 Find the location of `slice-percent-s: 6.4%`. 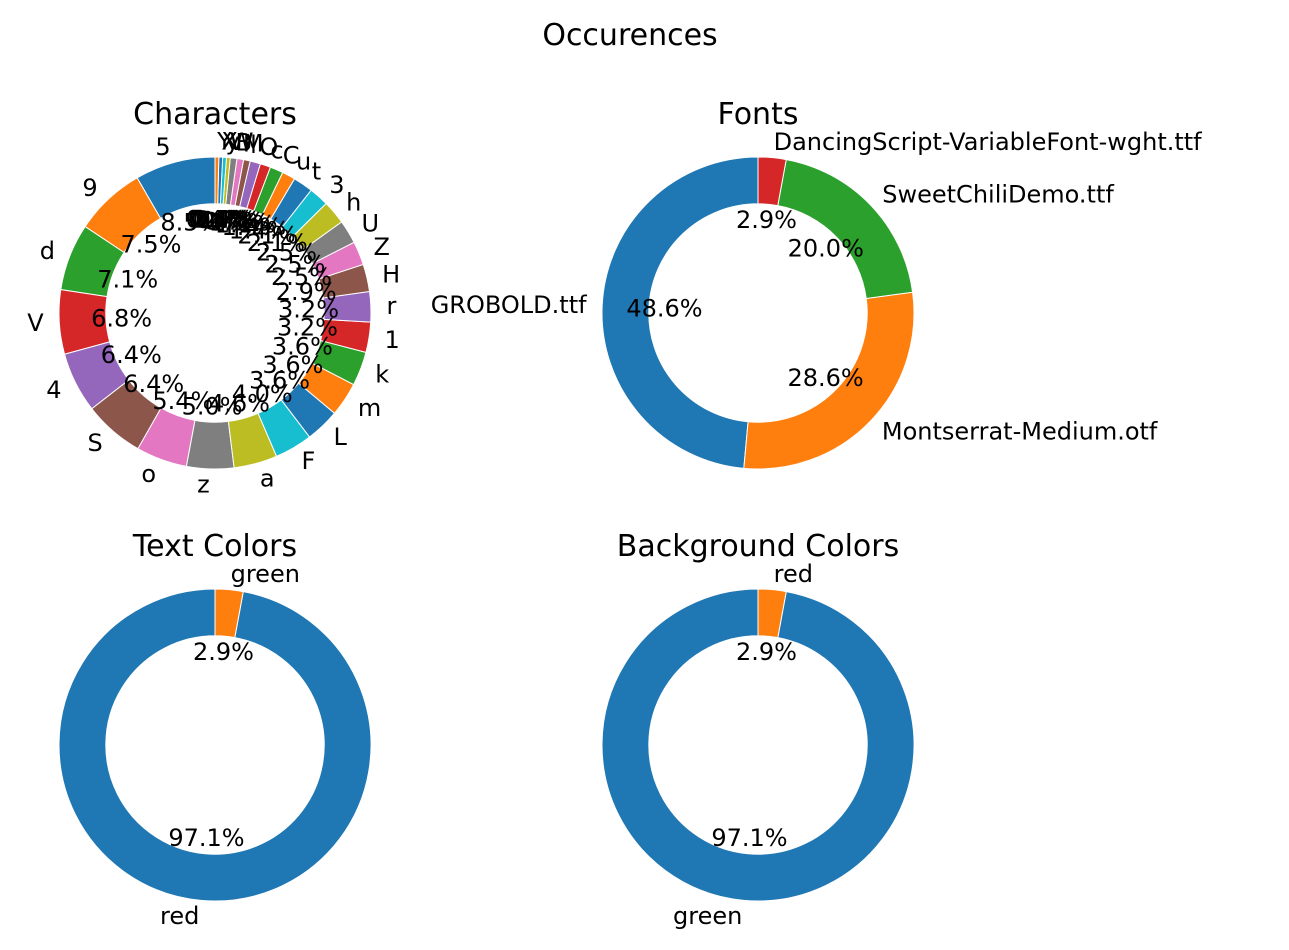

slice-percent-s: 6.4% is located at coordinates (153, 384).